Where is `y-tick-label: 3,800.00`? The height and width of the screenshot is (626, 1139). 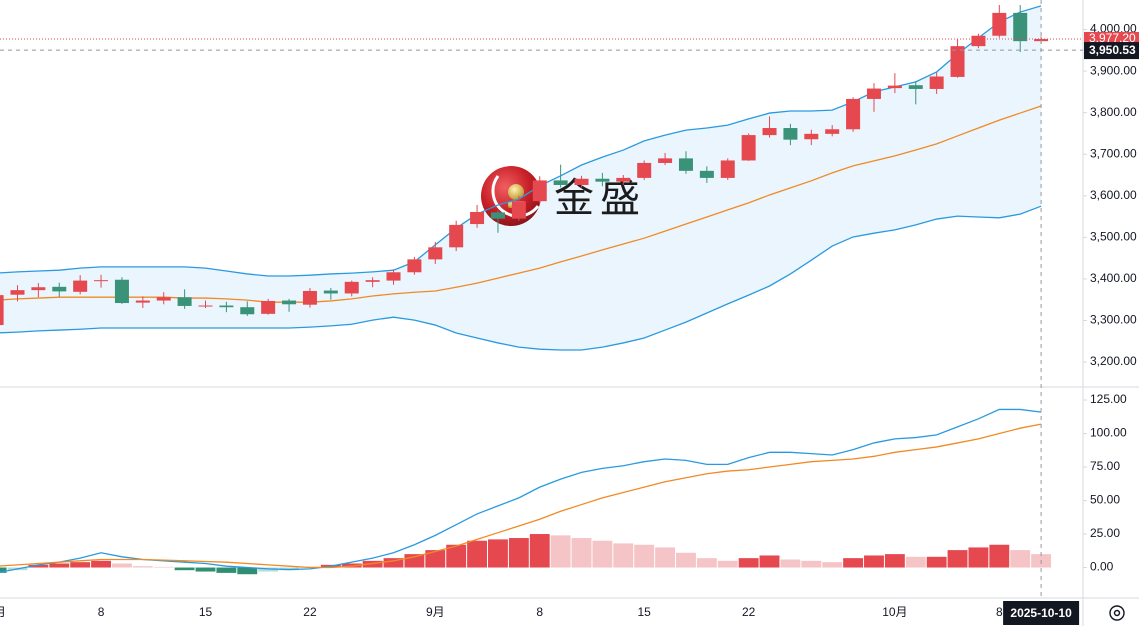
y-tick-label: 3,800.00 is located at coordinates (1113, 112).